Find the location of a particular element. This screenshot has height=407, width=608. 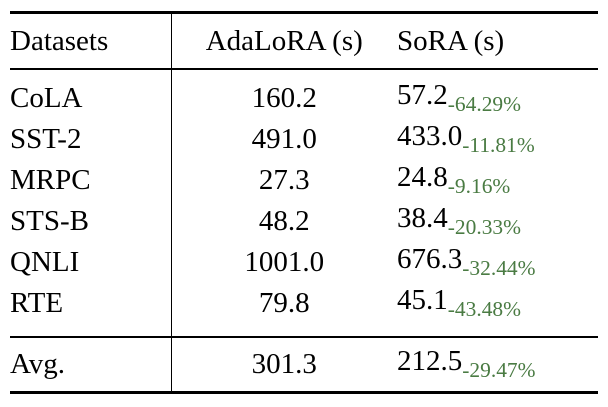

delta-percent: -29.47% is located at coordinates (499, 370).